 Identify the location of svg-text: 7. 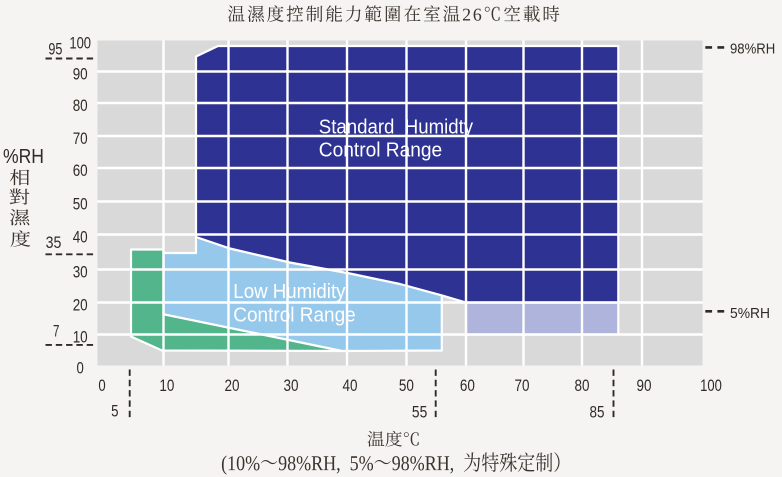
(56, 331).